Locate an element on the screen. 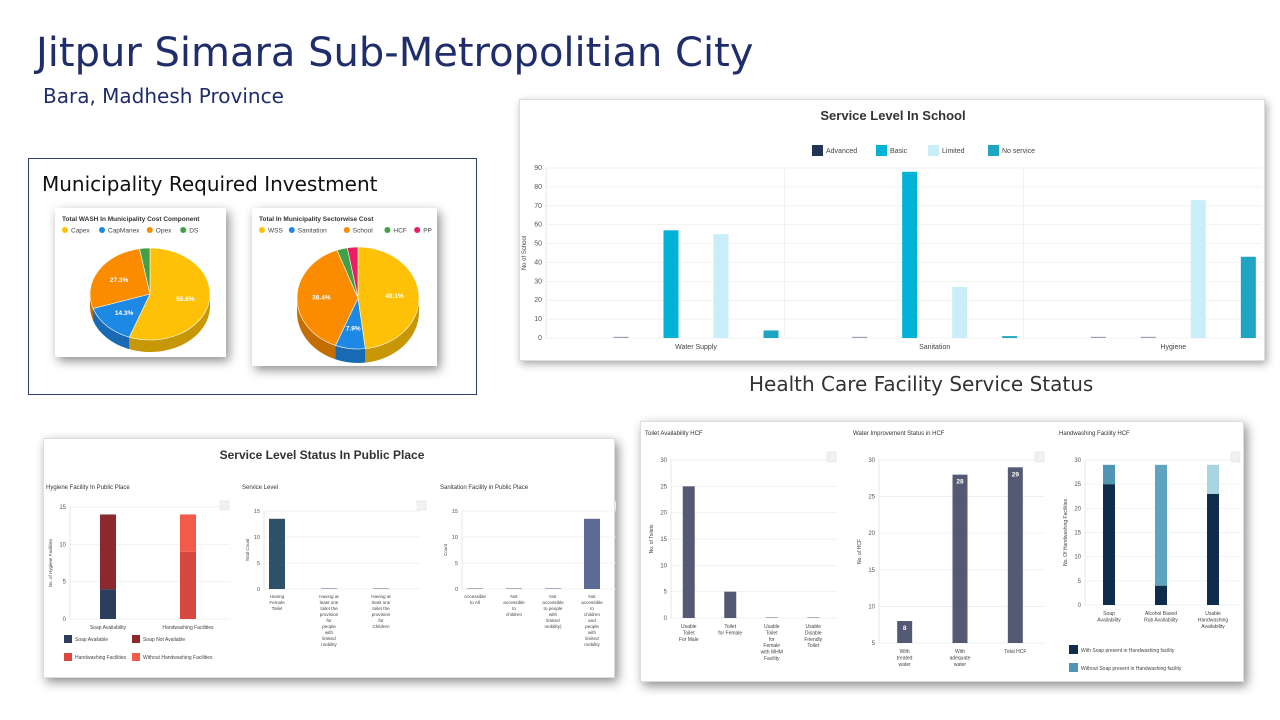 The width and height of the screenshot is (1280, 720). x-tick-label: Availability is located at coordinates (1109, 620).